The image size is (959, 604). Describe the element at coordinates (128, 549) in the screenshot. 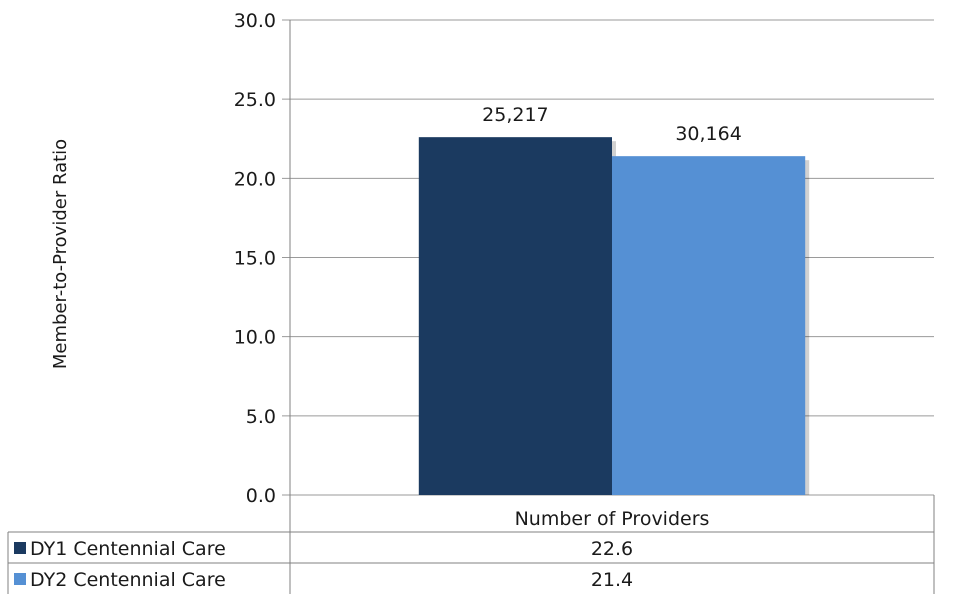

I see `legend-series-name: DY1 Centennial Care` at that location.